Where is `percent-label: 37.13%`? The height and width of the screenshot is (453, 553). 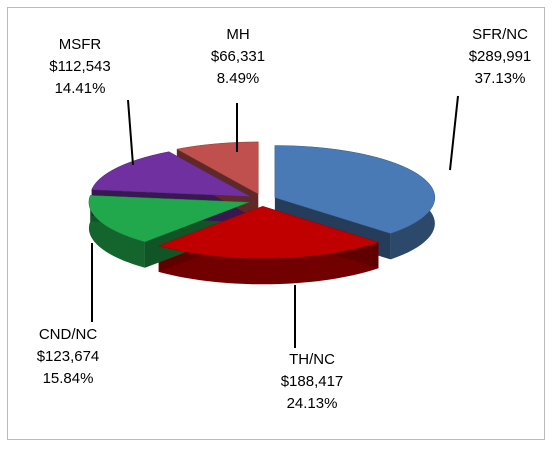
percent-label: 37.13% is located at coordinates (500, 78).